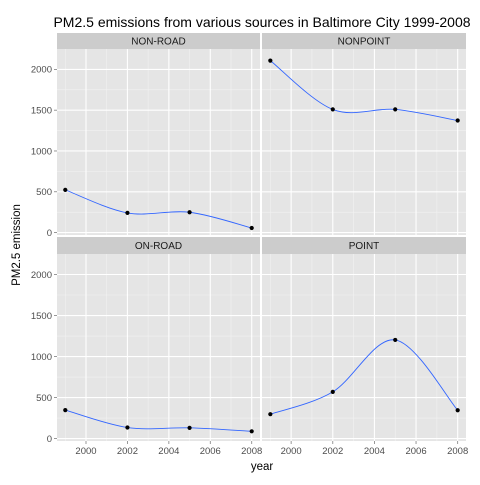 The image size is (480, 485). I want to click on facet-strip-label: NONPOINT, so click(364, 42).